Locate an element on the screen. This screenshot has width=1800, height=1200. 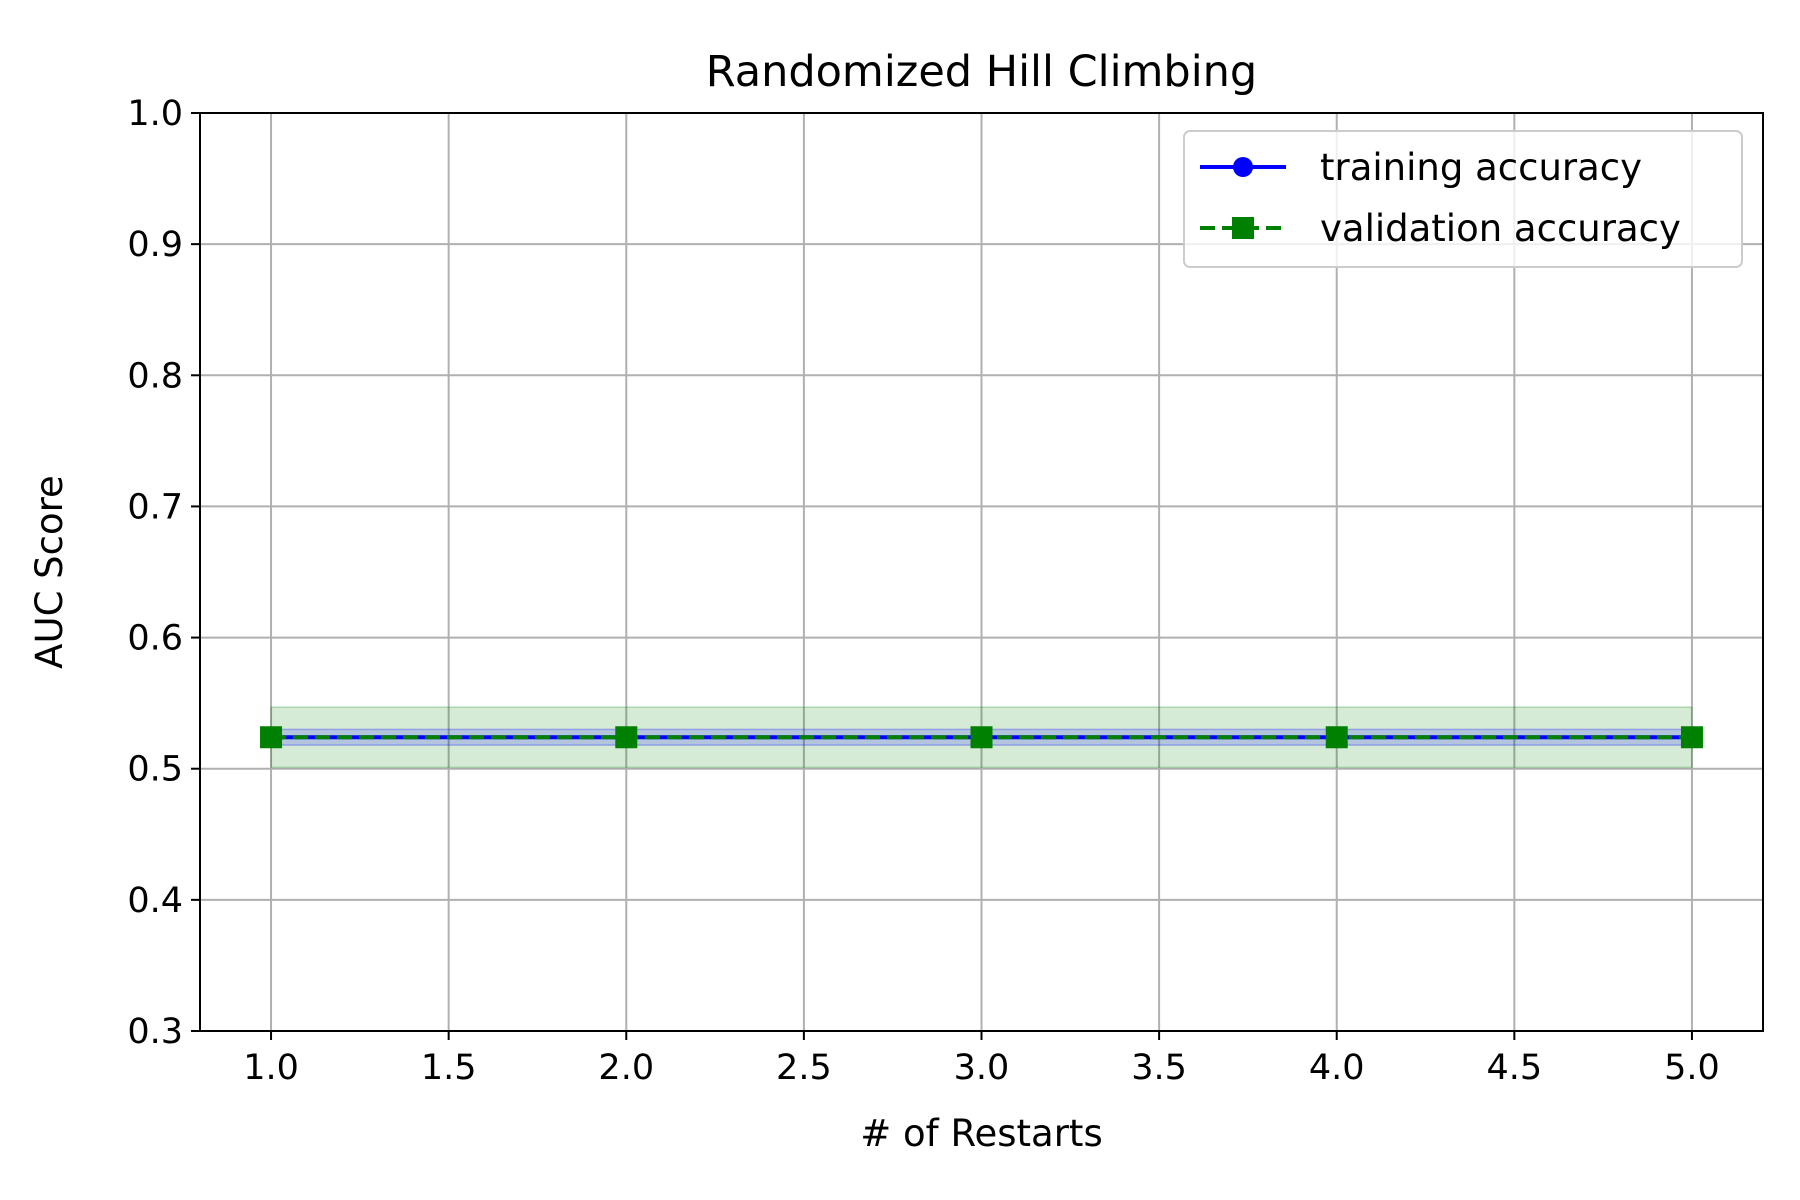
legend-marker-circle is located at coordinates (1243, 167).